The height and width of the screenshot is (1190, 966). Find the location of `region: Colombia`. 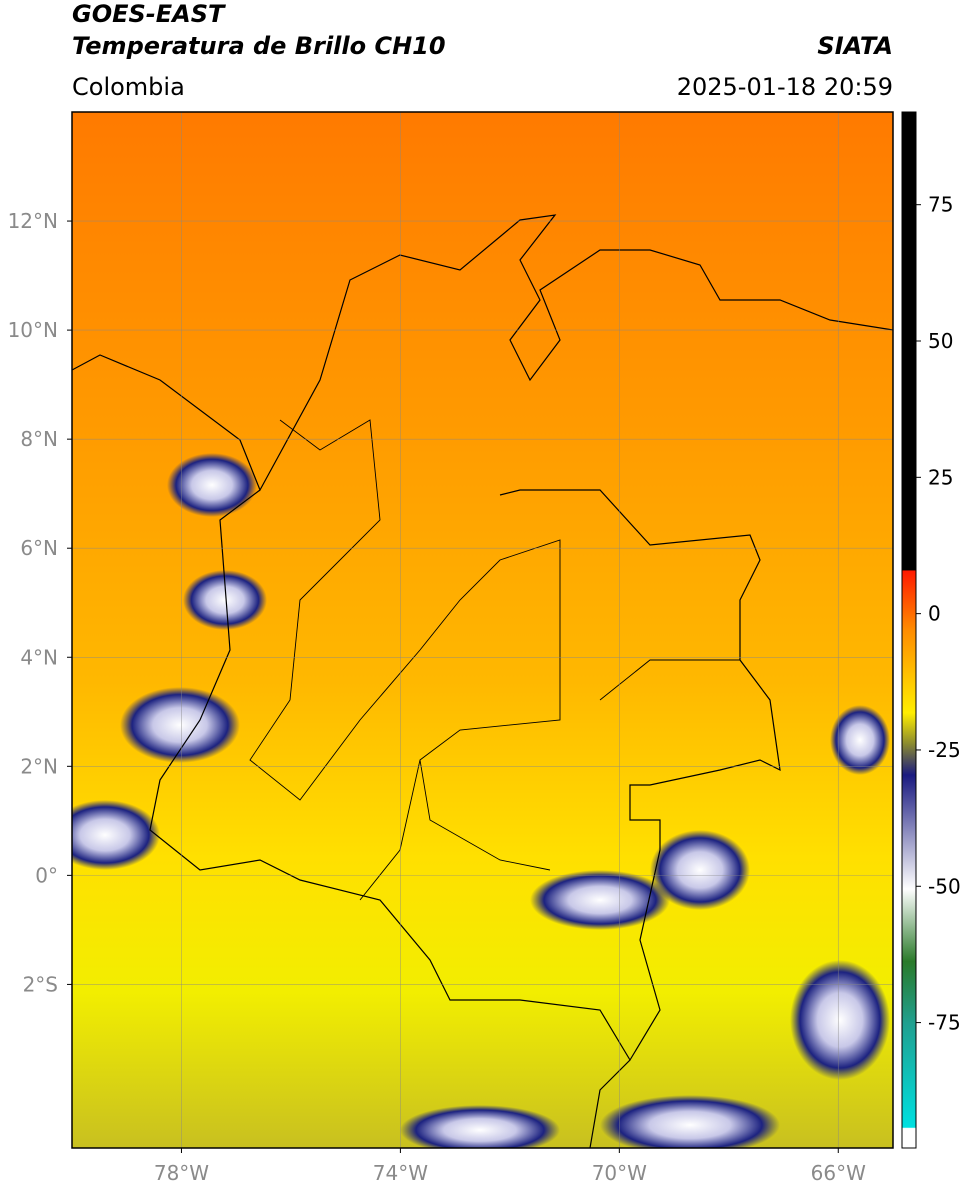

region: Colombia is located at coordinates (128, 87).